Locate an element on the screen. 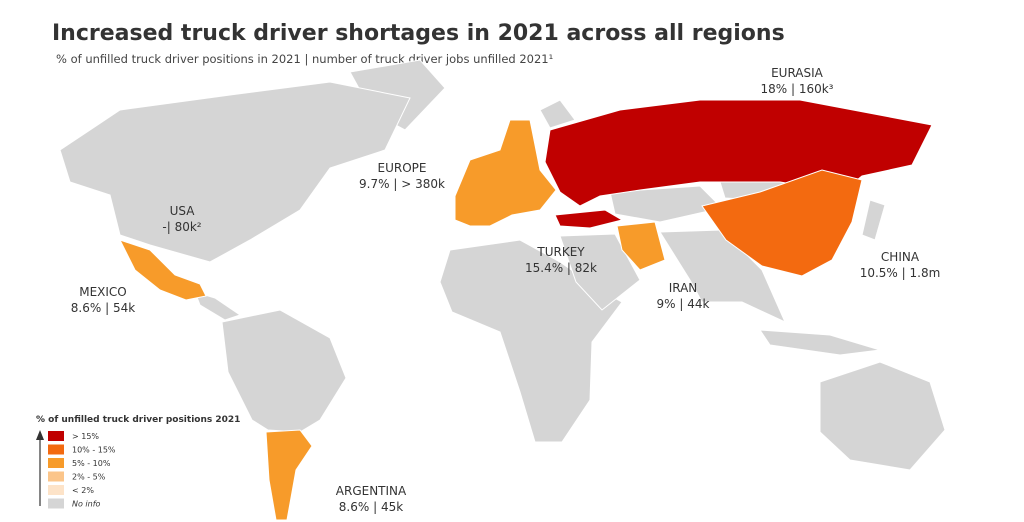  region-stat: 15.4% | 82k is located at coordinates (561, 268).